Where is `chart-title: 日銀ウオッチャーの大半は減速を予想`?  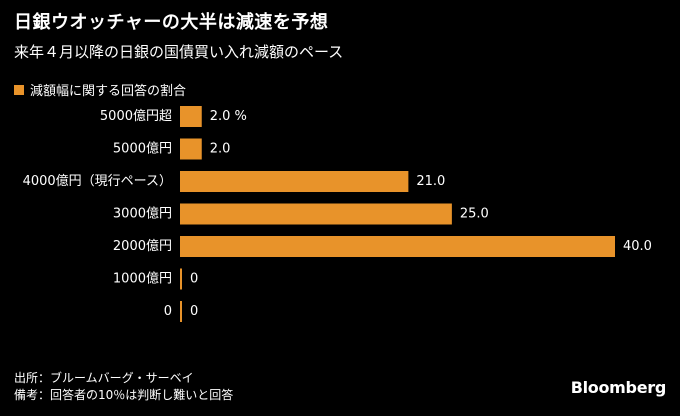
chart-title: 日銀ウオッチャーの大半は減速を予想 is located at coordinates (171, 22).